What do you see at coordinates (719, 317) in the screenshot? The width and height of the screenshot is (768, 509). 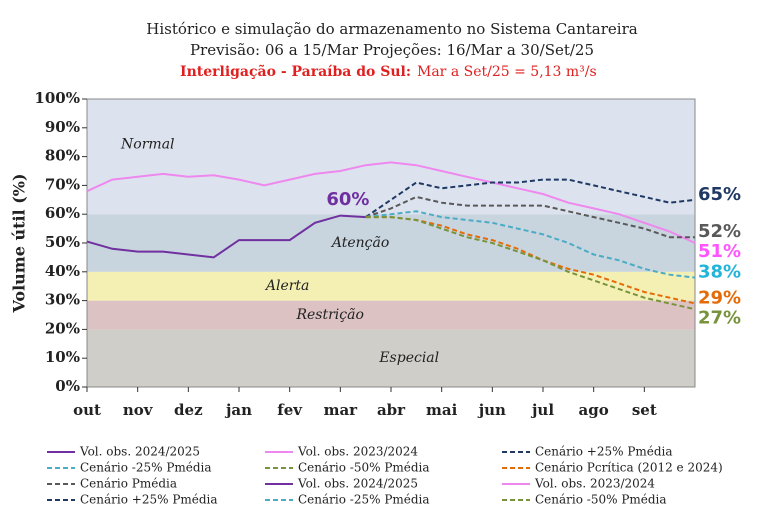 I see `end-label: 27%` at bounding box center [719, 317].